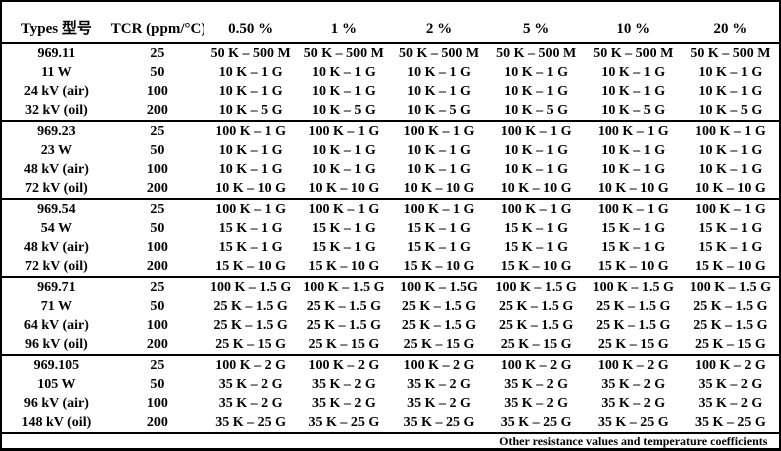 This screenshot has height=451, width=781. What do you see at coordinates (633, 447) in the screenshot?
I see `footer-note-line-2: upon request.` at bounding box center [633, 447].